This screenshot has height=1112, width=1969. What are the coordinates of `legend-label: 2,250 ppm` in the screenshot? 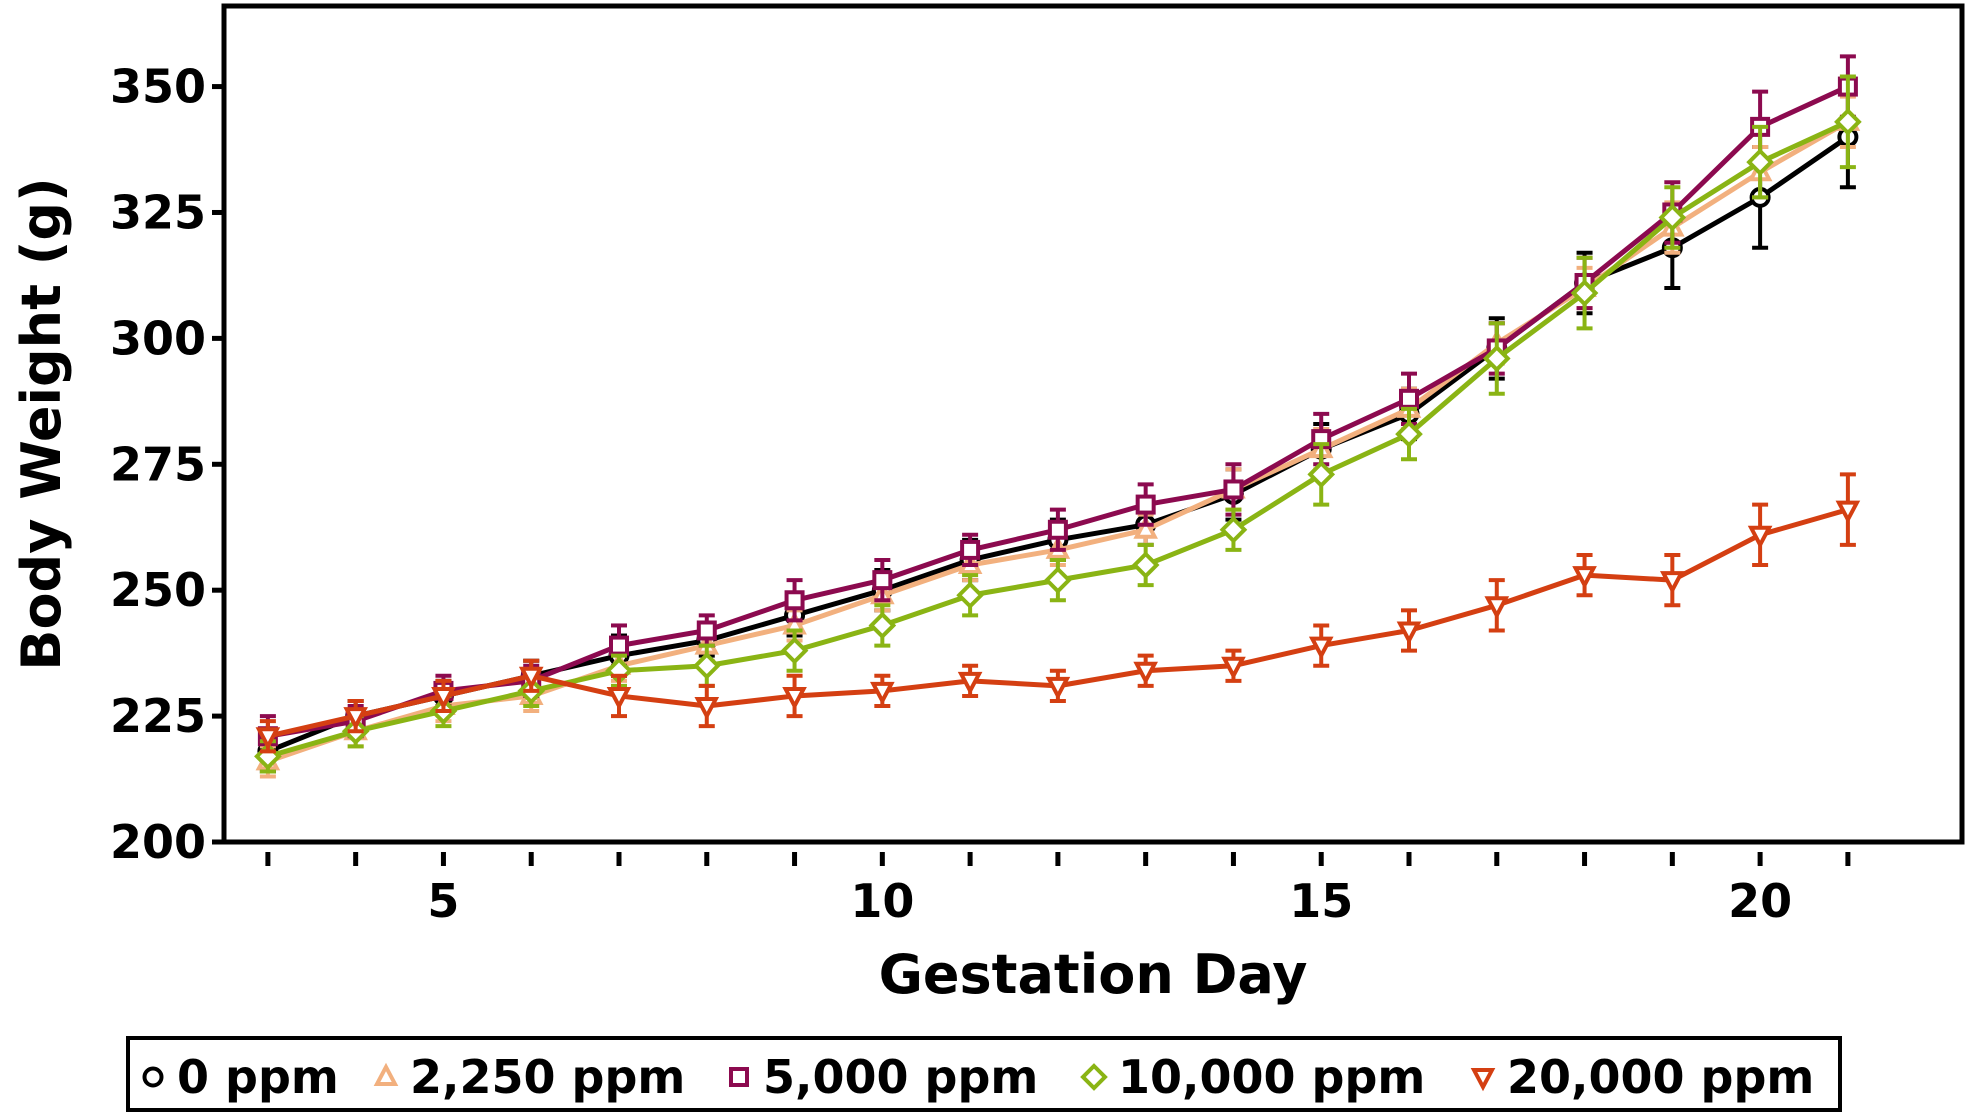 It's located at (547, 1077).